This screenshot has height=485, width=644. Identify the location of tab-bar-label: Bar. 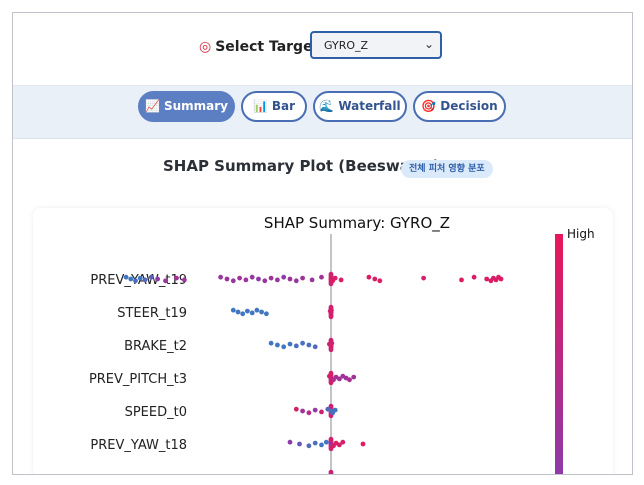
(283, 106).